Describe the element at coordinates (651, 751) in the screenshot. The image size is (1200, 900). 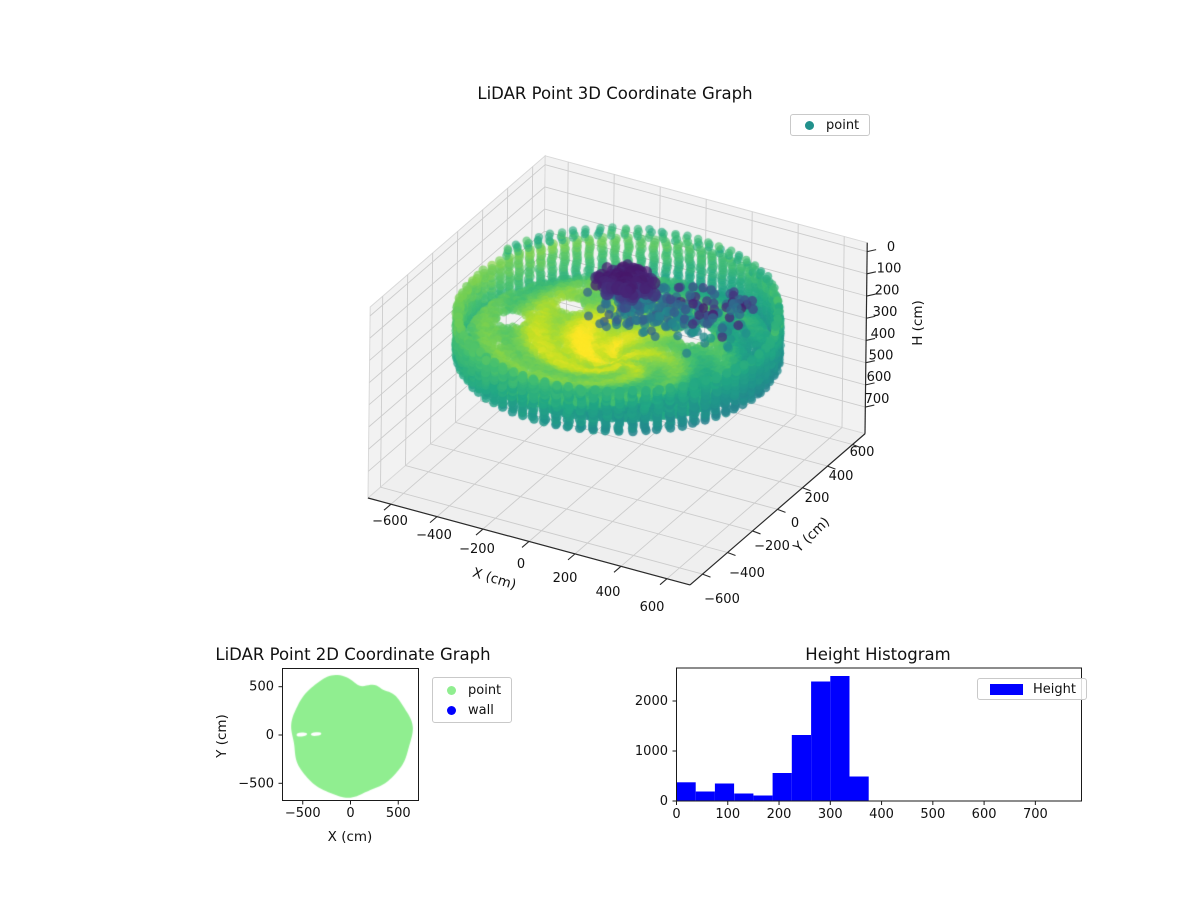
I see `svg-text: 1000` at that location.